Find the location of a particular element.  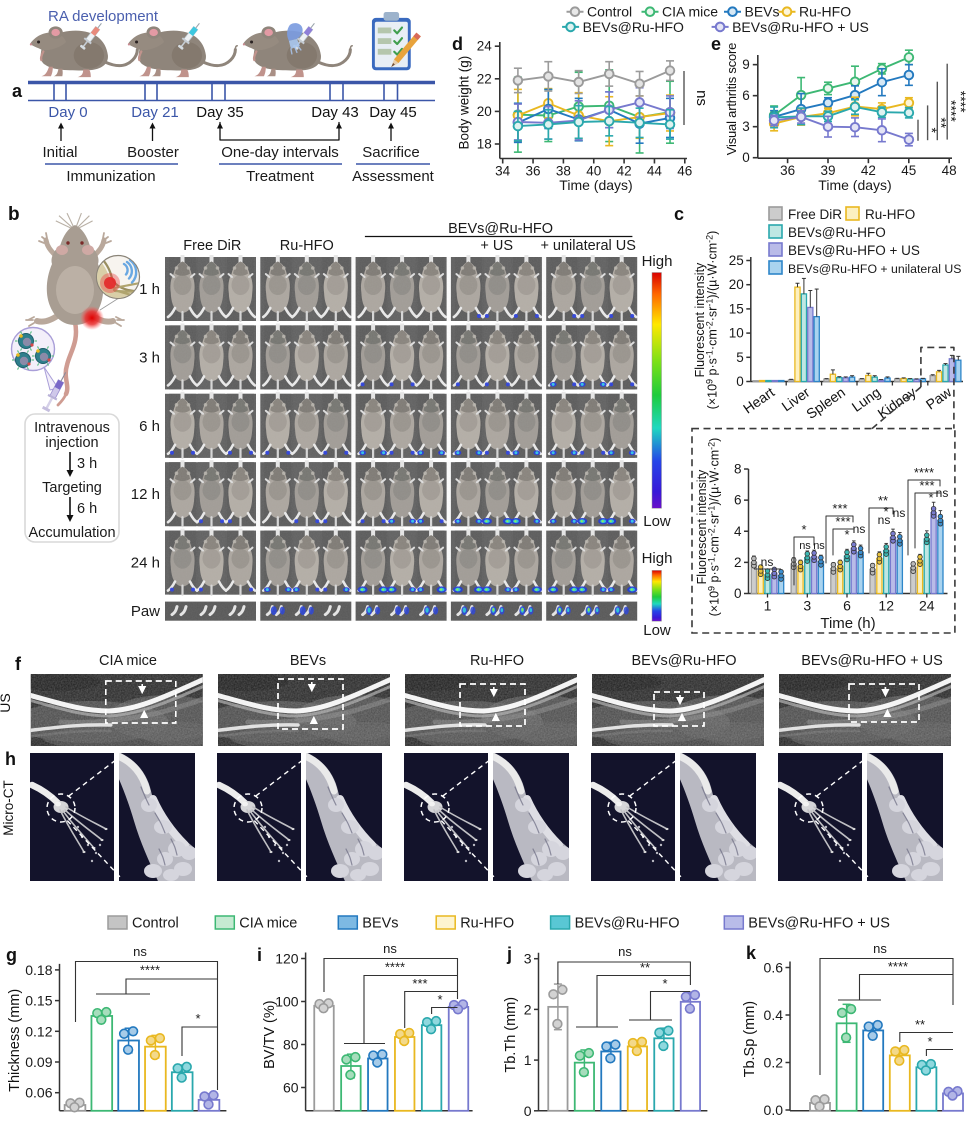

svg-text: 24 is located at coordinates (927, 606).